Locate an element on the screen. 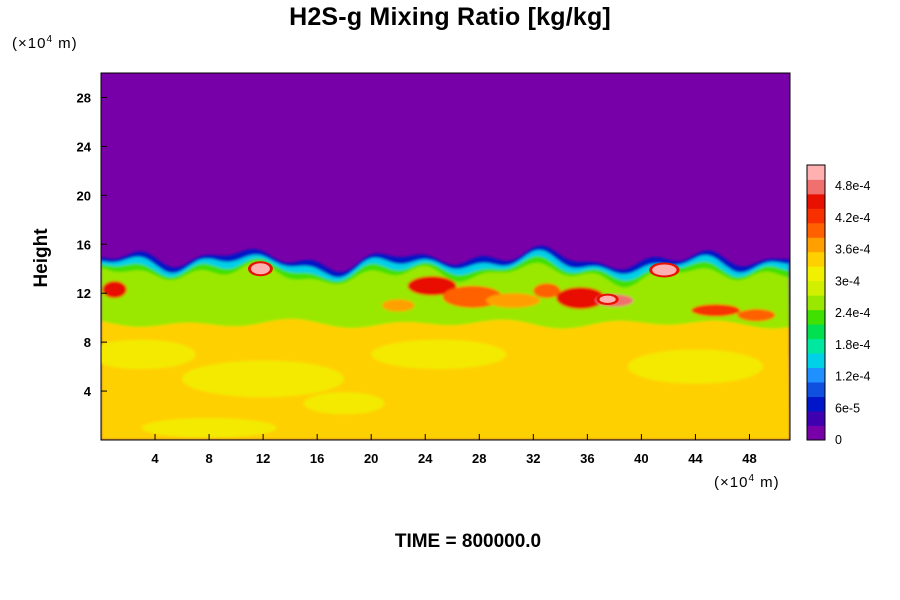  colorbar-label: 6e-5 is located at coordinates (847, 408).